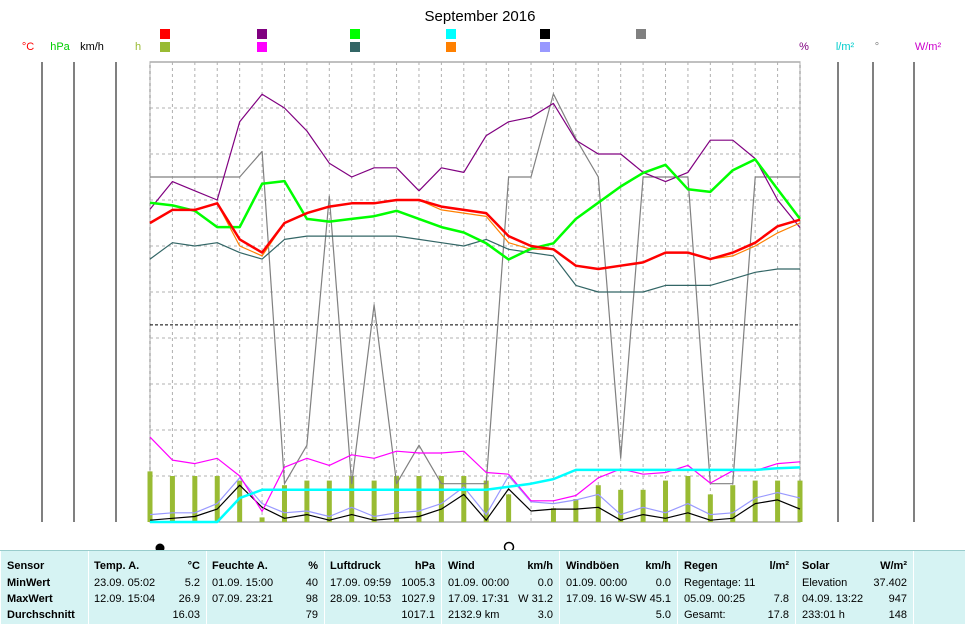  I want to click on wind-max: W 31.2, so click(535, 599).